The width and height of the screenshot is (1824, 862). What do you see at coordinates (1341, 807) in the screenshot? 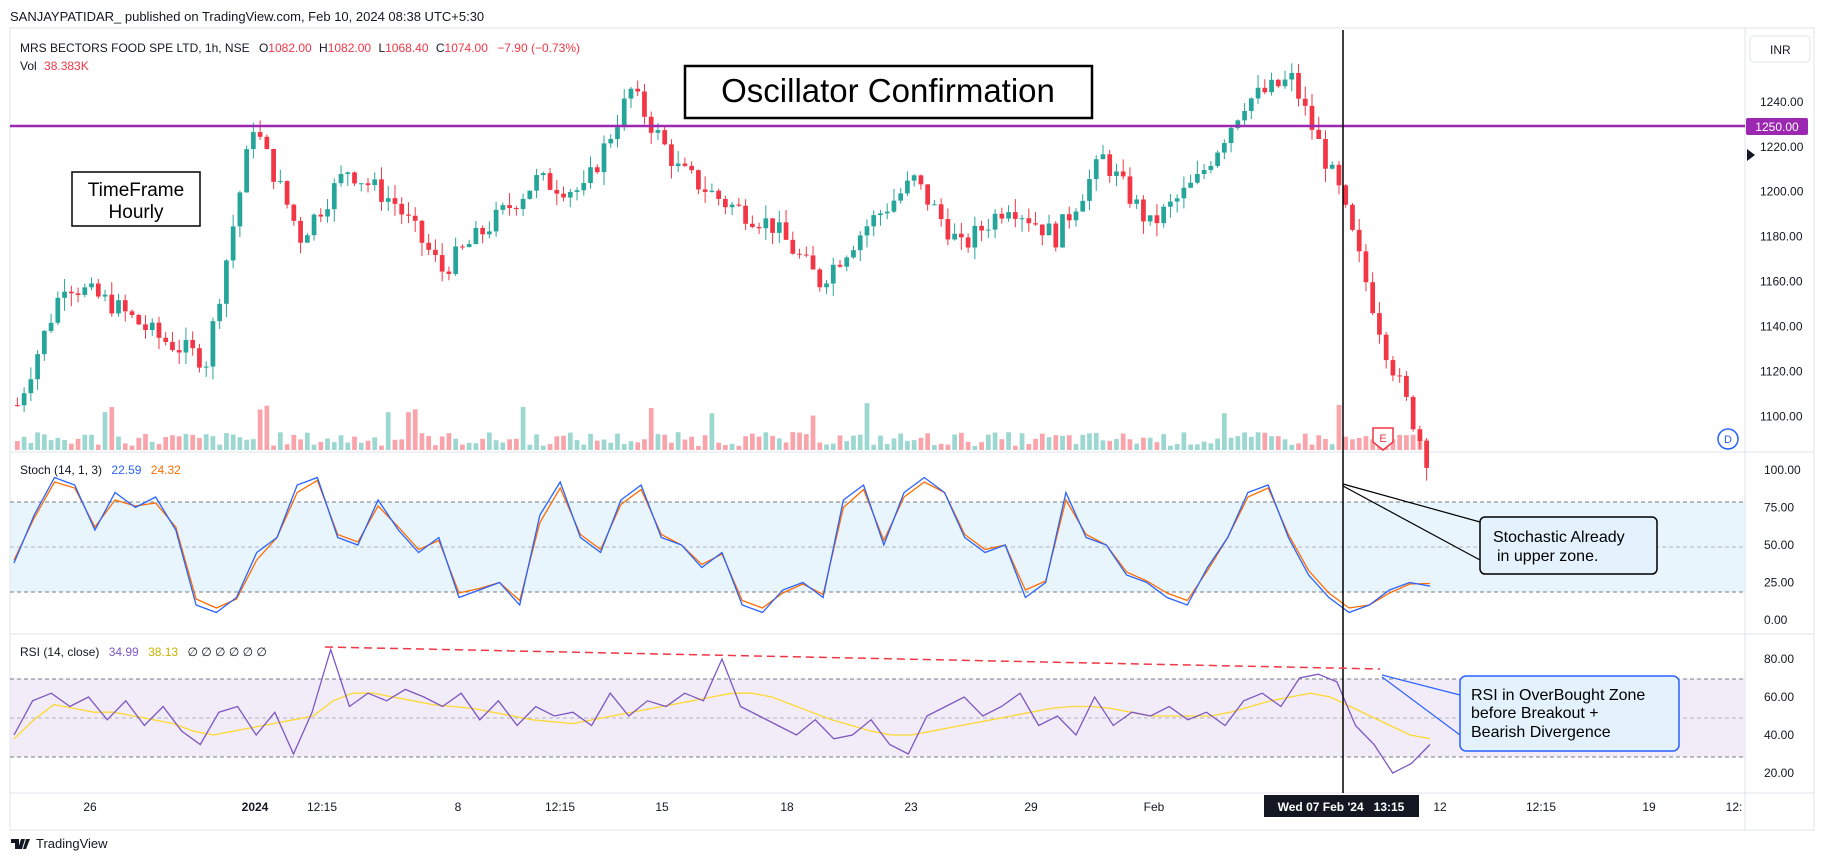
I see `crosshair-time-label: Wed 07 Feb '24 13:15` at bounding box center [1341, 807].